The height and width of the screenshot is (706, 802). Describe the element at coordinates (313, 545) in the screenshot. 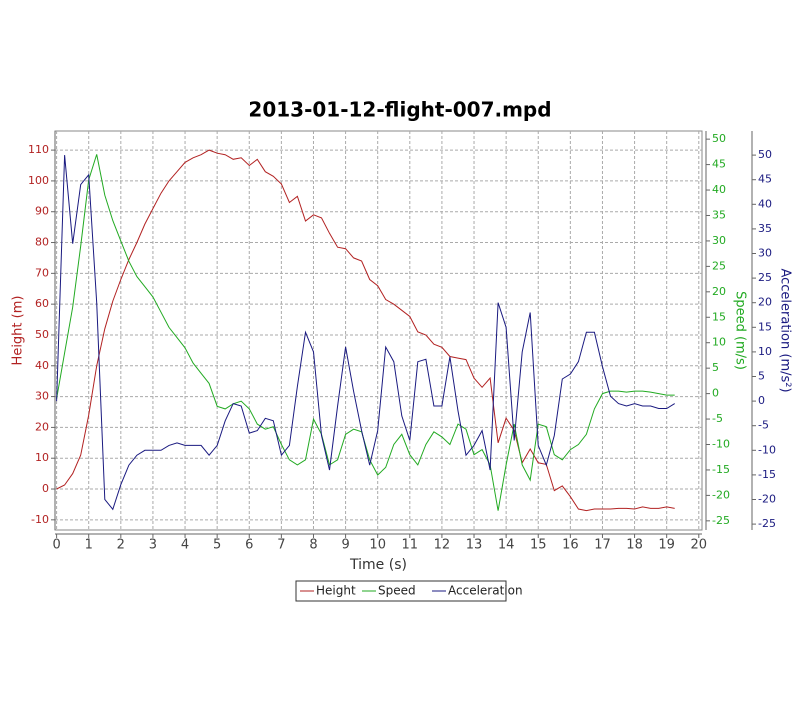

I see `x-tick-label: 8` at that location.